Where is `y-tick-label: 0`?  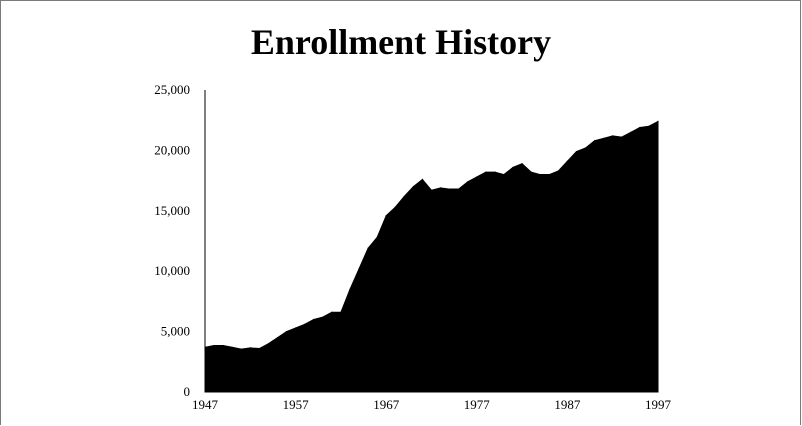
y-tick-label: 0 is located at coordinates (187, 391).